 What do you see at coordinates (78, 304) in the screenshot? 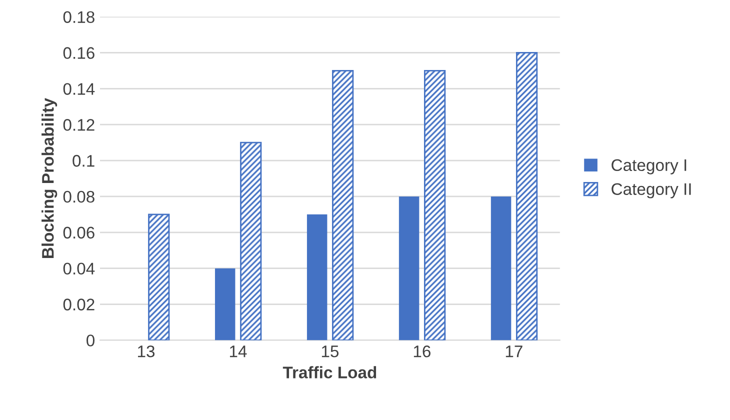
I see `y-tick-label: 0.02` at bounding box center [78, 304].